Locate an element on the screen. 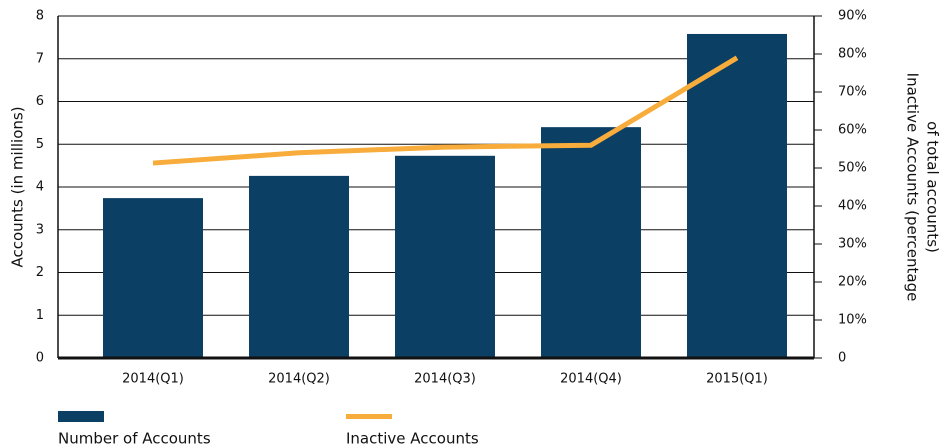 Image resolution: width=944 pixels, height=447 pixels. y2-tick-label: 70% is located at coordinates (852, 92).